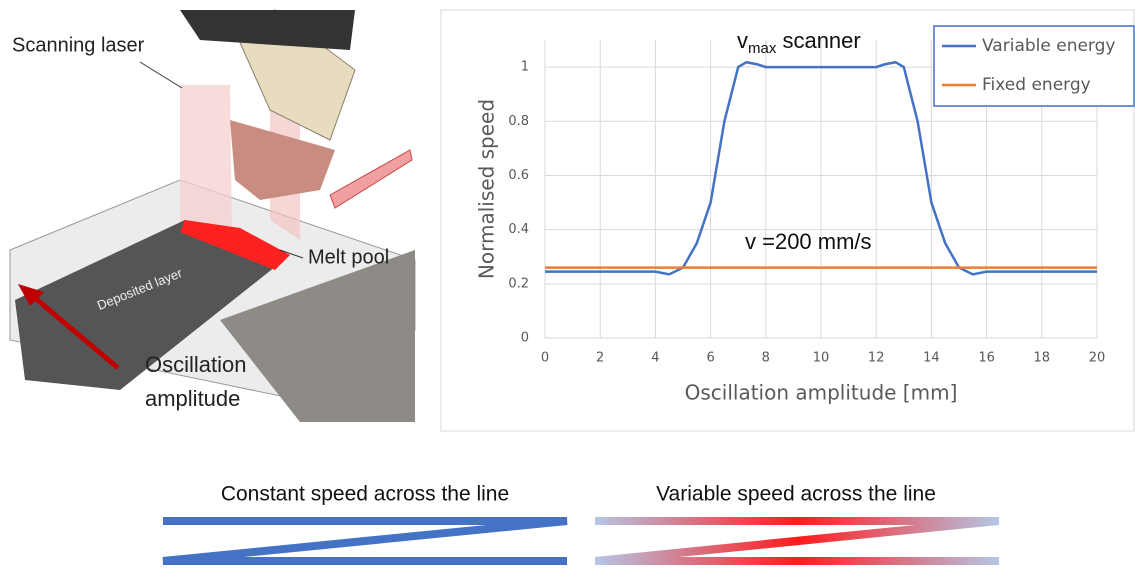 This screenshot has width=1135, height=572. What do you see at coordinates (518, 283) in the screenshot?
I see `y-tick-label: 0.2` at bounding box center [518, 283].